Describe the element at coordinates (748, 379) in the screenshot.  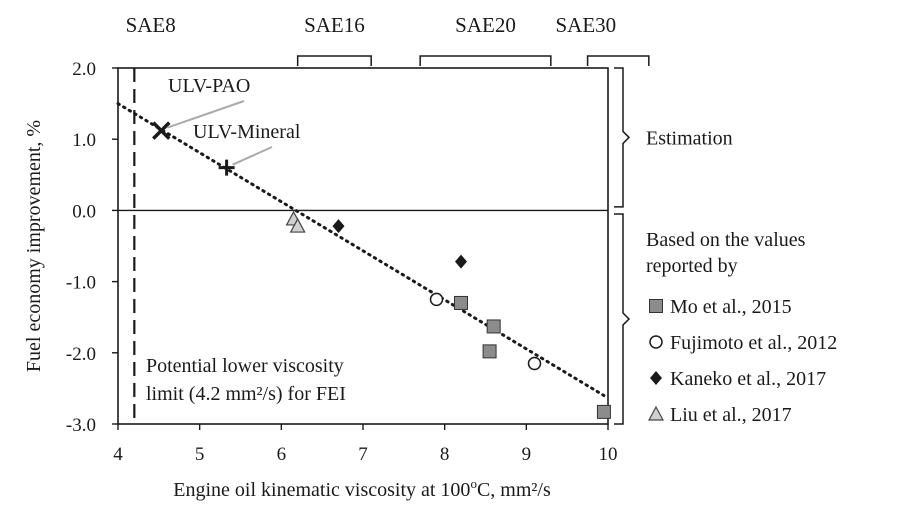
I see `legend-label: Kaneko et al., 2017` at that location.